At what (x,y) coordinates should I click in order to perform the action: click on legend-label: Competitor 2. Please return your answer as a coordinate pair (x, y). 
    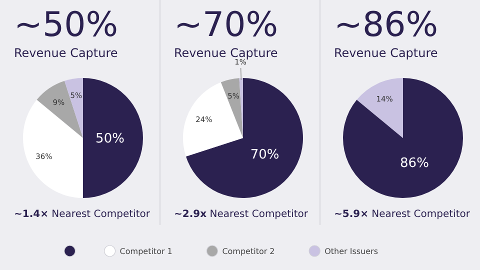
    Looking at the image, I should click on (248, 251).